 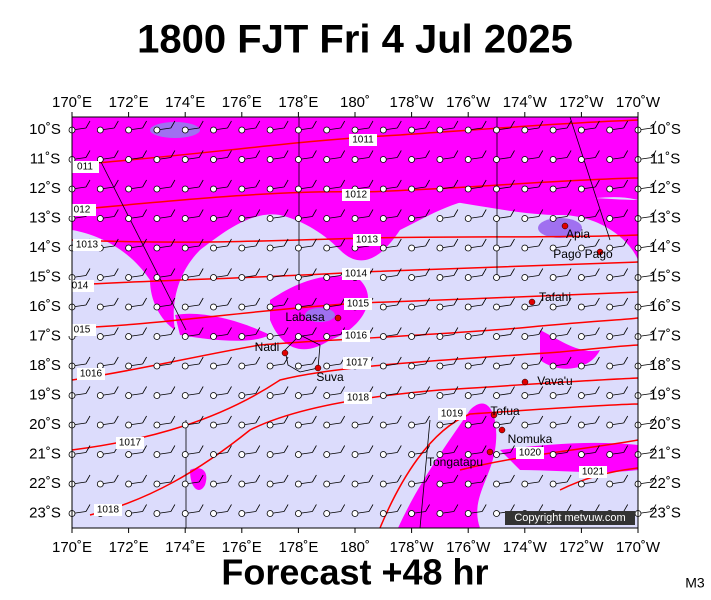 I want to click on place-name: Suva, so click(x=330, y=377).